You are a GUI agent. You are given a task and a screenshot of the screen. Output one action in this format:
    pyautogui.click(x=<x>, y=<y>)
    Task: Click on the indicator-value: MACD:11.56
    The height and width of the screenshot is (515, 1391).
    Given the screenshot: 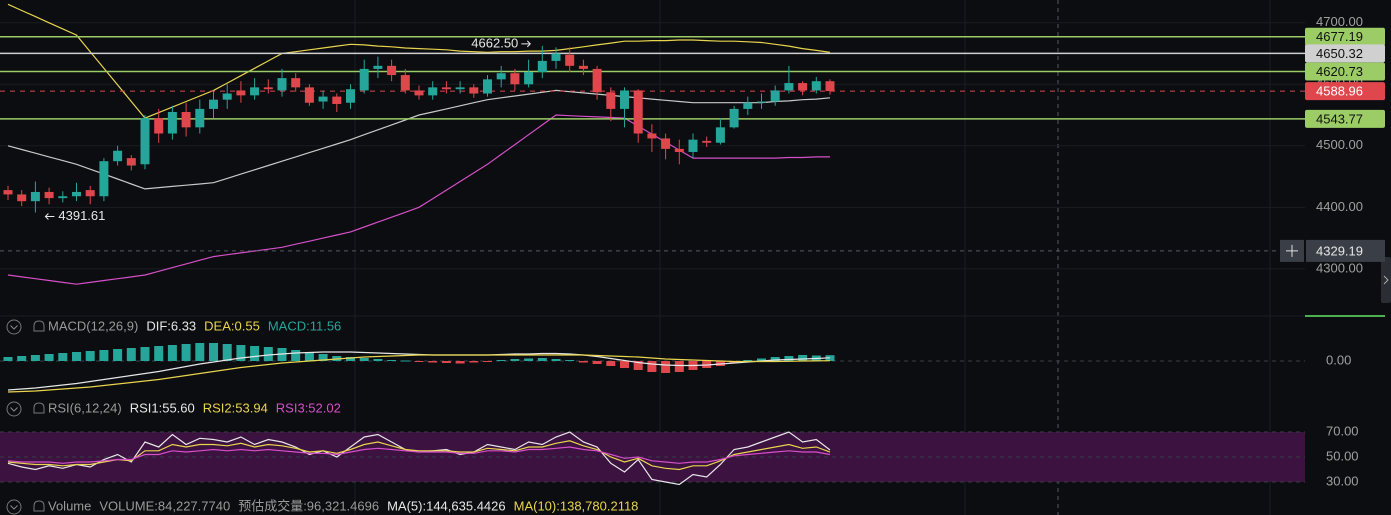 What is the action you would take?
    pyautogui.click(x=304, y=325)
    